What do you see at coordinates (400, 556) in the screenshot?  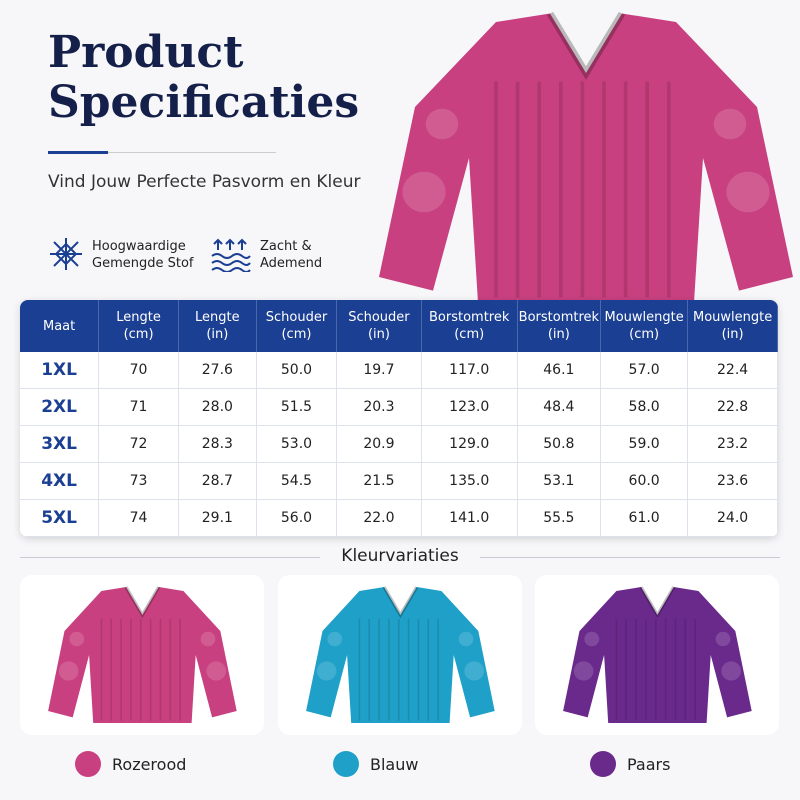 I see `section-title: Kleurvariaties` at bounding box center [400, 556].